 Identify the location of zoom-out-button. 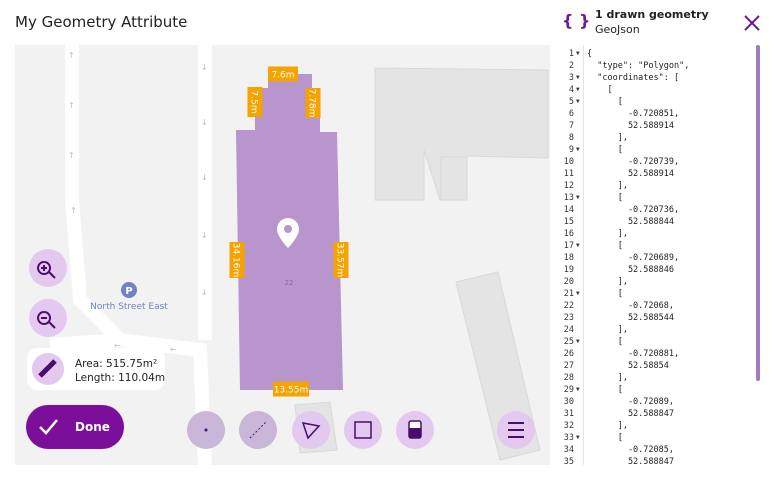
(48, 318).